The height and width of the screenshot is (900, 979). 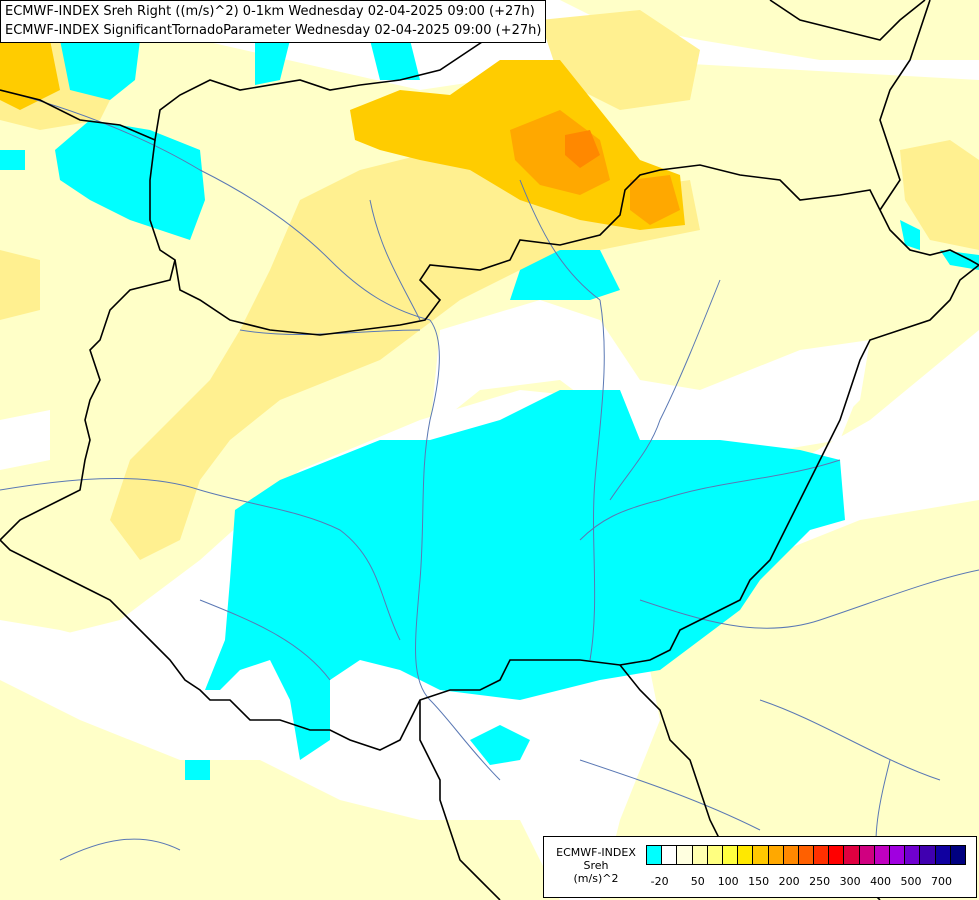 I want to click on legend-tick-label: 100, so click(x=728, y=881).